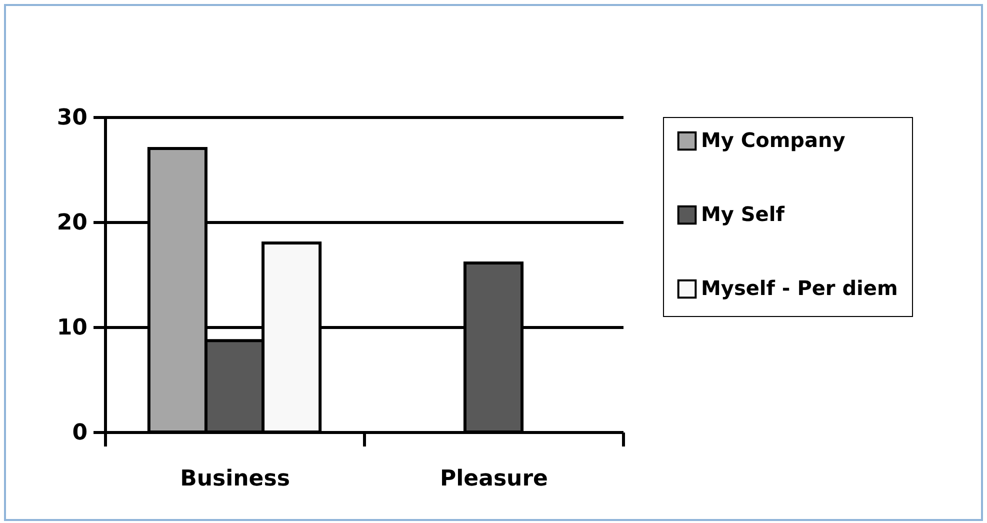 This screenshot has height=523, width=987. What do you see at coordinates (743, 214) in the screenshot?
I see `legend-label: My Self` at bounding box center [743, 214].